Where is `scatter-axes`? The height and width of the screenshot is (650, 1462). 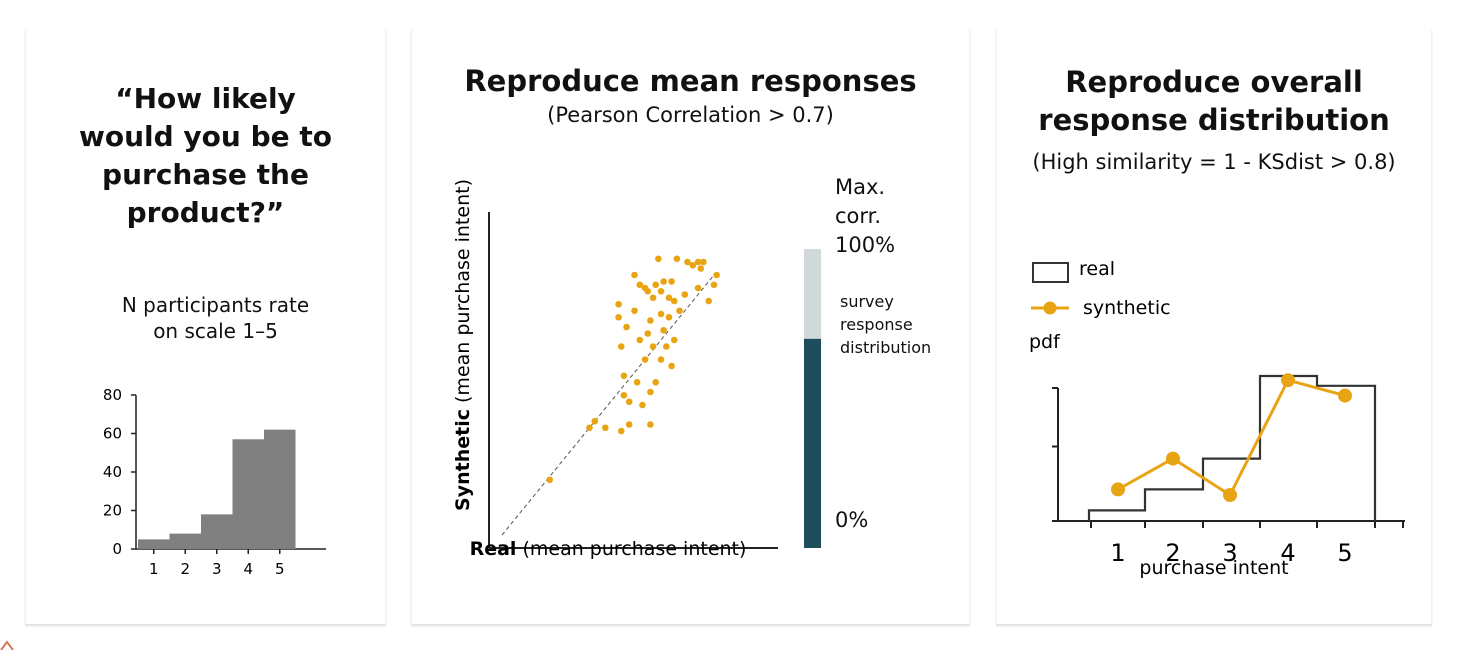
scatter-axes is located at coordinates (633, 380).